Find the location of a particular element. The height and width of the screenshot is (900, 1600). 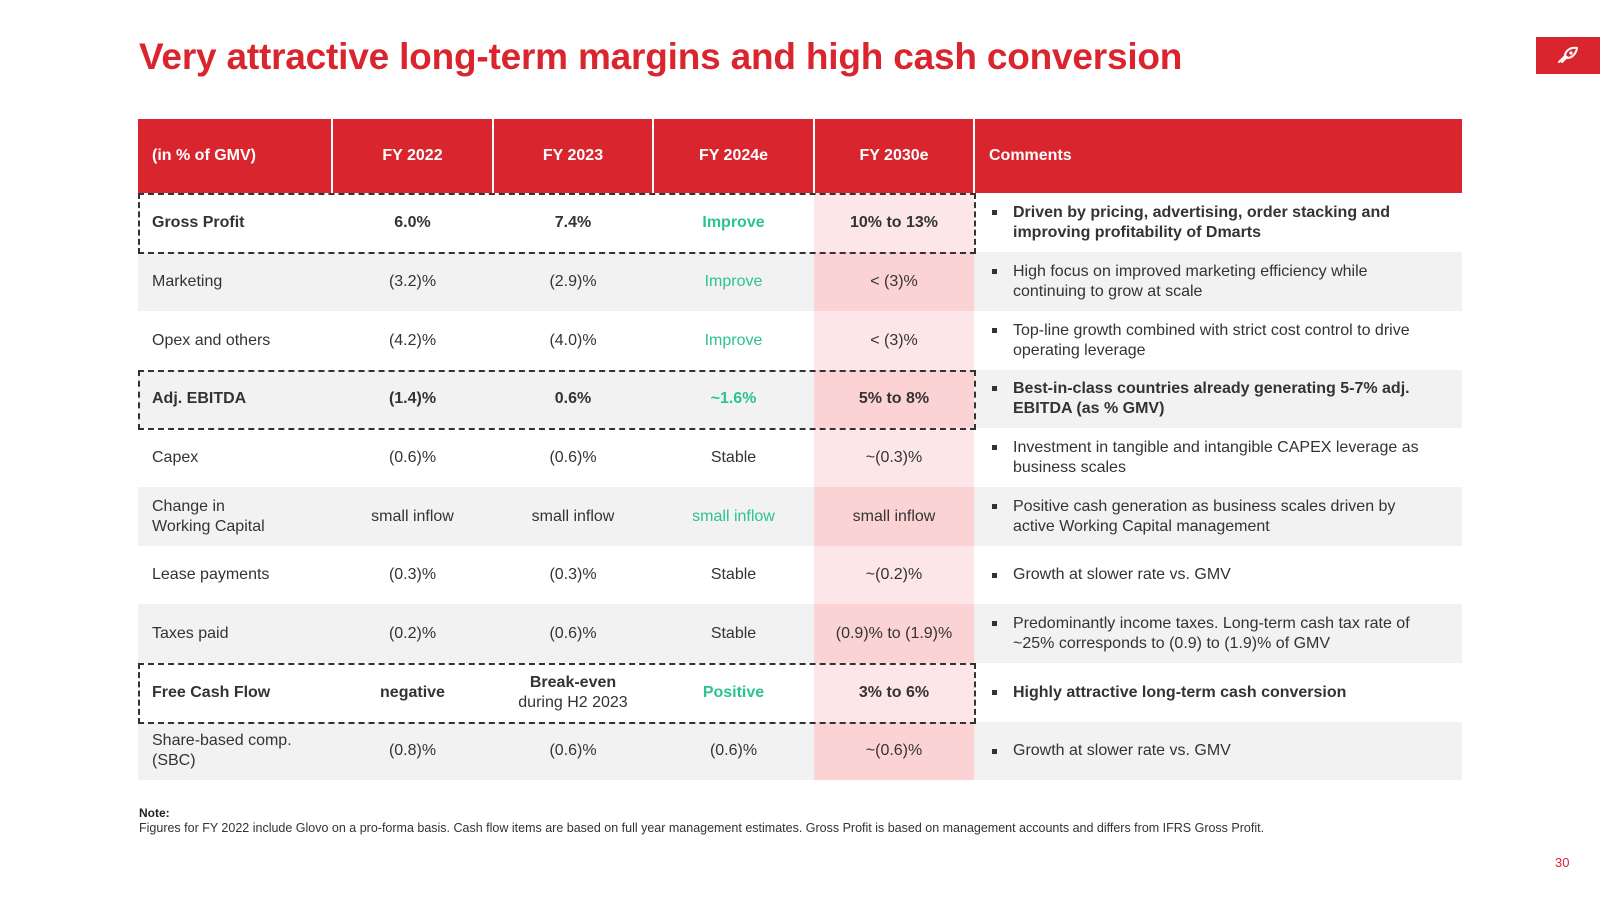

row-label: Marketing is located at coordinates (235, 281).